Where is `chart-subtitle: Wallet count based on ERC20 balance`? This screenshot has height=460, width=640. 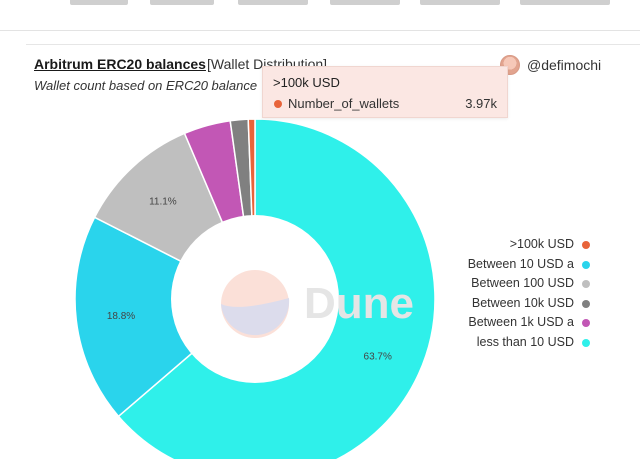
chart-subtitle: Wallet count based on ERC20 balance is located at coordinates (146, 85).